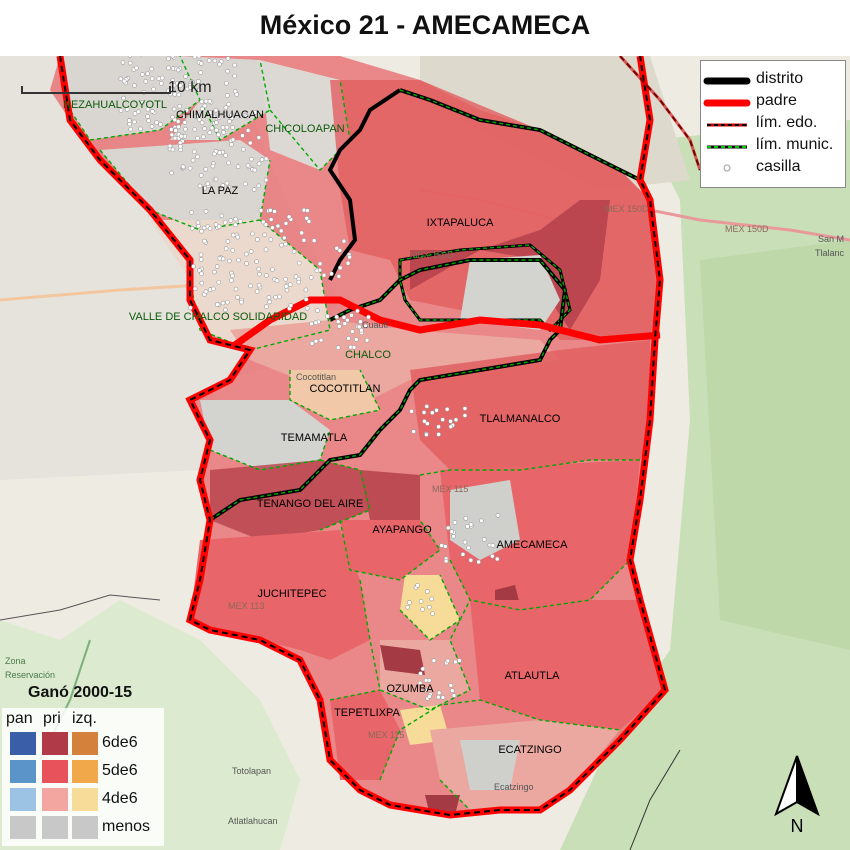 This screenshot has height=850, width=850. I want to click on label-tepetlixpa: TEPETLIXPA, so click(367, 713).